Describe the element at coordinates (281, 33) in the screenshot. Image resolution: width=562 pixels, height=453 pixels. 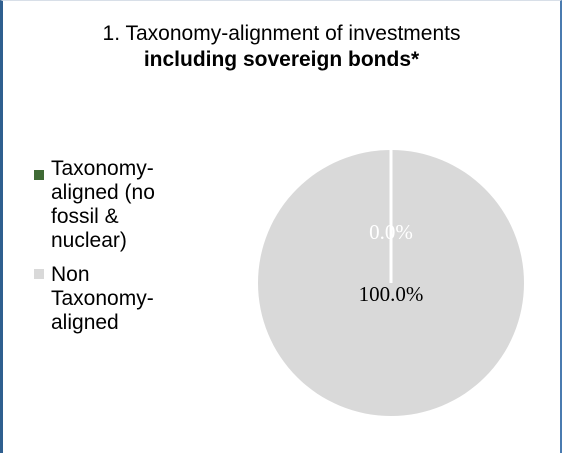
I see `chart-title: 1. Taxonomy-alignment of investments` at that location.